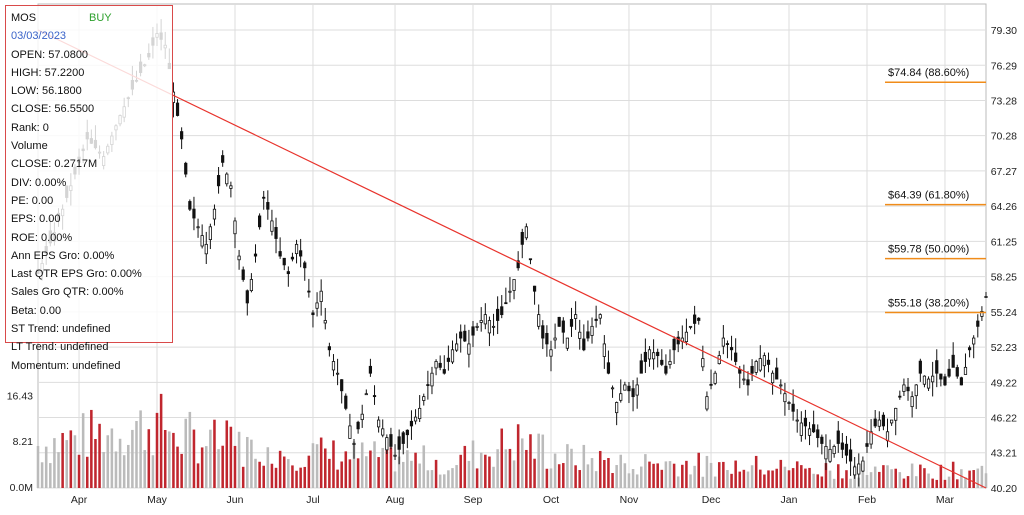 The image size is (1024, 515). What do you see at coordinates (928, 250) in the screenshot?
I see `fib-level-label: $59.78 (50.00%)` at bounding box center [928, 250].